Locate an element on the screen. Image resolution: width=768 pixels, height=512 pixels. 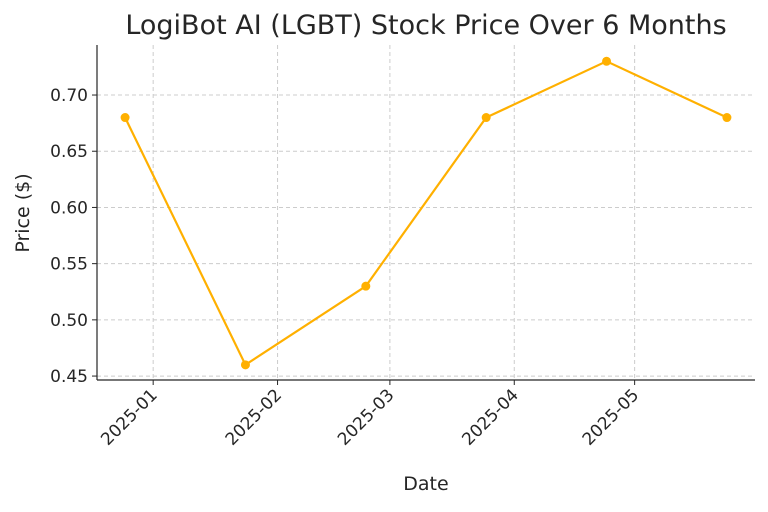
y-tick-label: 0.60 is located at coordinates (69, 208).